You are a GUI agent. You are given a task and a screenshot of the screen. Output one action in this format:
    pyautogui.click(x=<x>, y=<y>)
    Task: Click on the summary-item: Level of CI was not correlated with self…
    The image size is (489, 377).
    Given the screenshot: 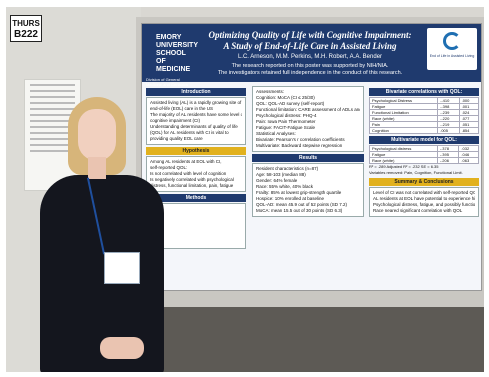 What is the action you would take?
    pyautogui.click(x=424, y=192)
    